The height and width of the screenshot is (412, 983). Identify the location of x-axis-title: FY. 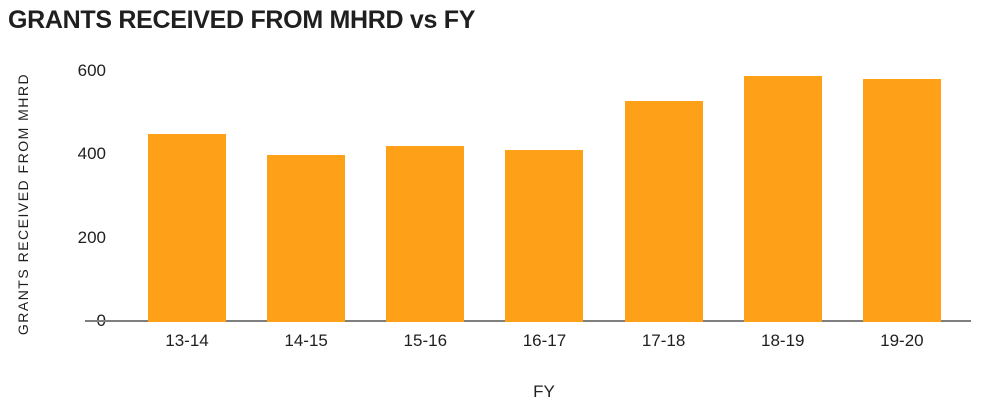
(544, 391).